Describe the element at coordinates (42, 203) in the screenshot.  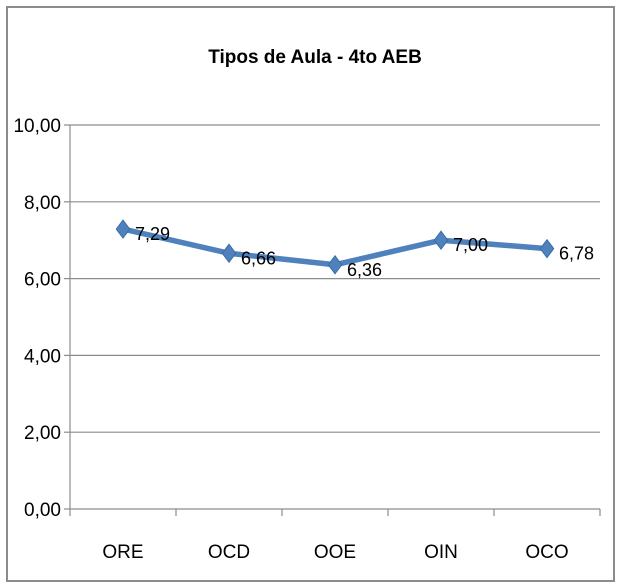
I see `y-tick-label-4: 8,00` at that location.